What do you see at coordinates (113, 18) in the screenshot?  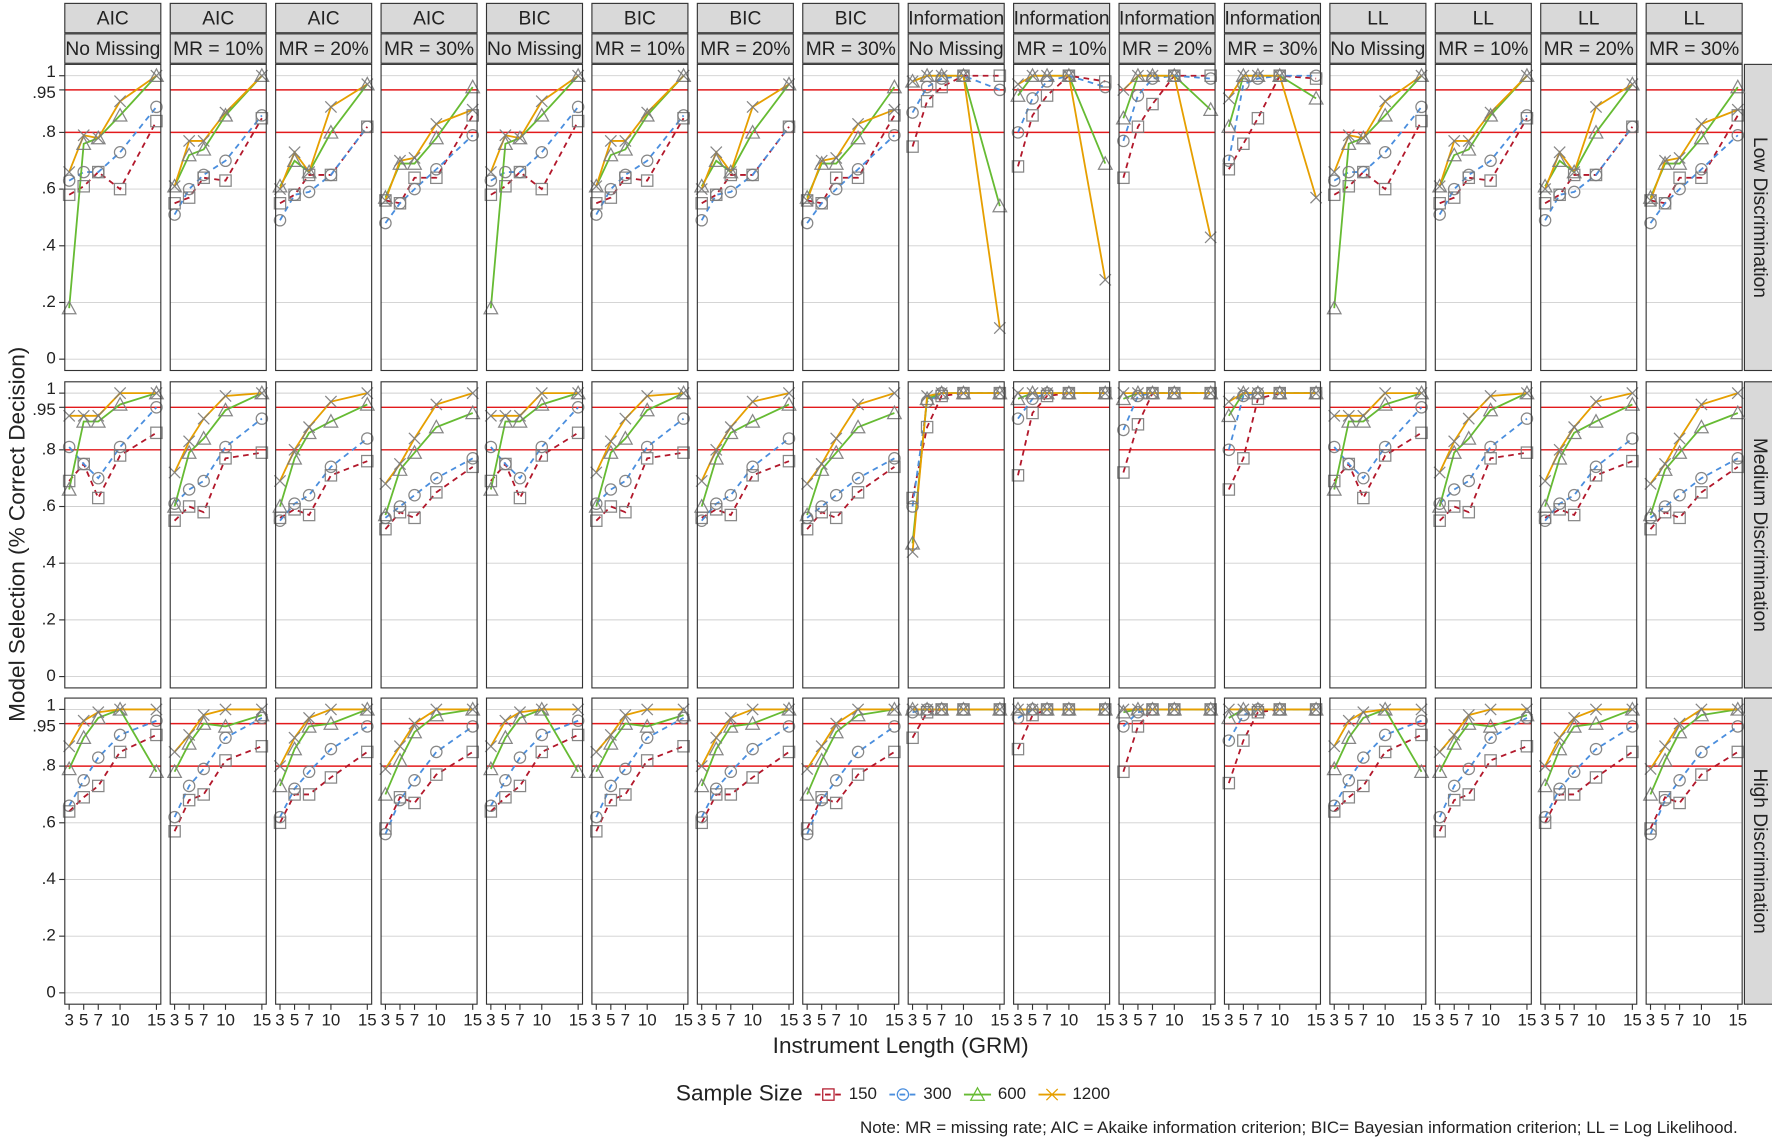 I see `strip-label: AIC` at bounding box center [113, 18].